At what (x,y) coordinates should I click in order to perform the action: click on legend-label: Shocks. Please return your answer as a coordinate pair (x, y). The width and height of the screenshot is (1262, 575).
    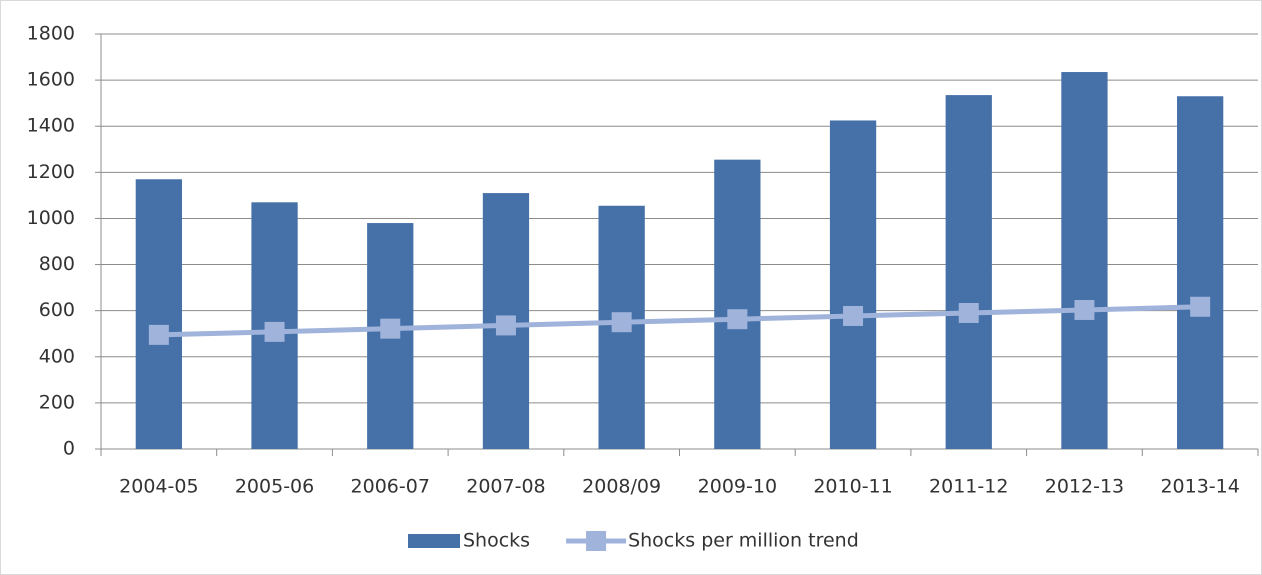
    Looking at the image, I should click on (496, 541).